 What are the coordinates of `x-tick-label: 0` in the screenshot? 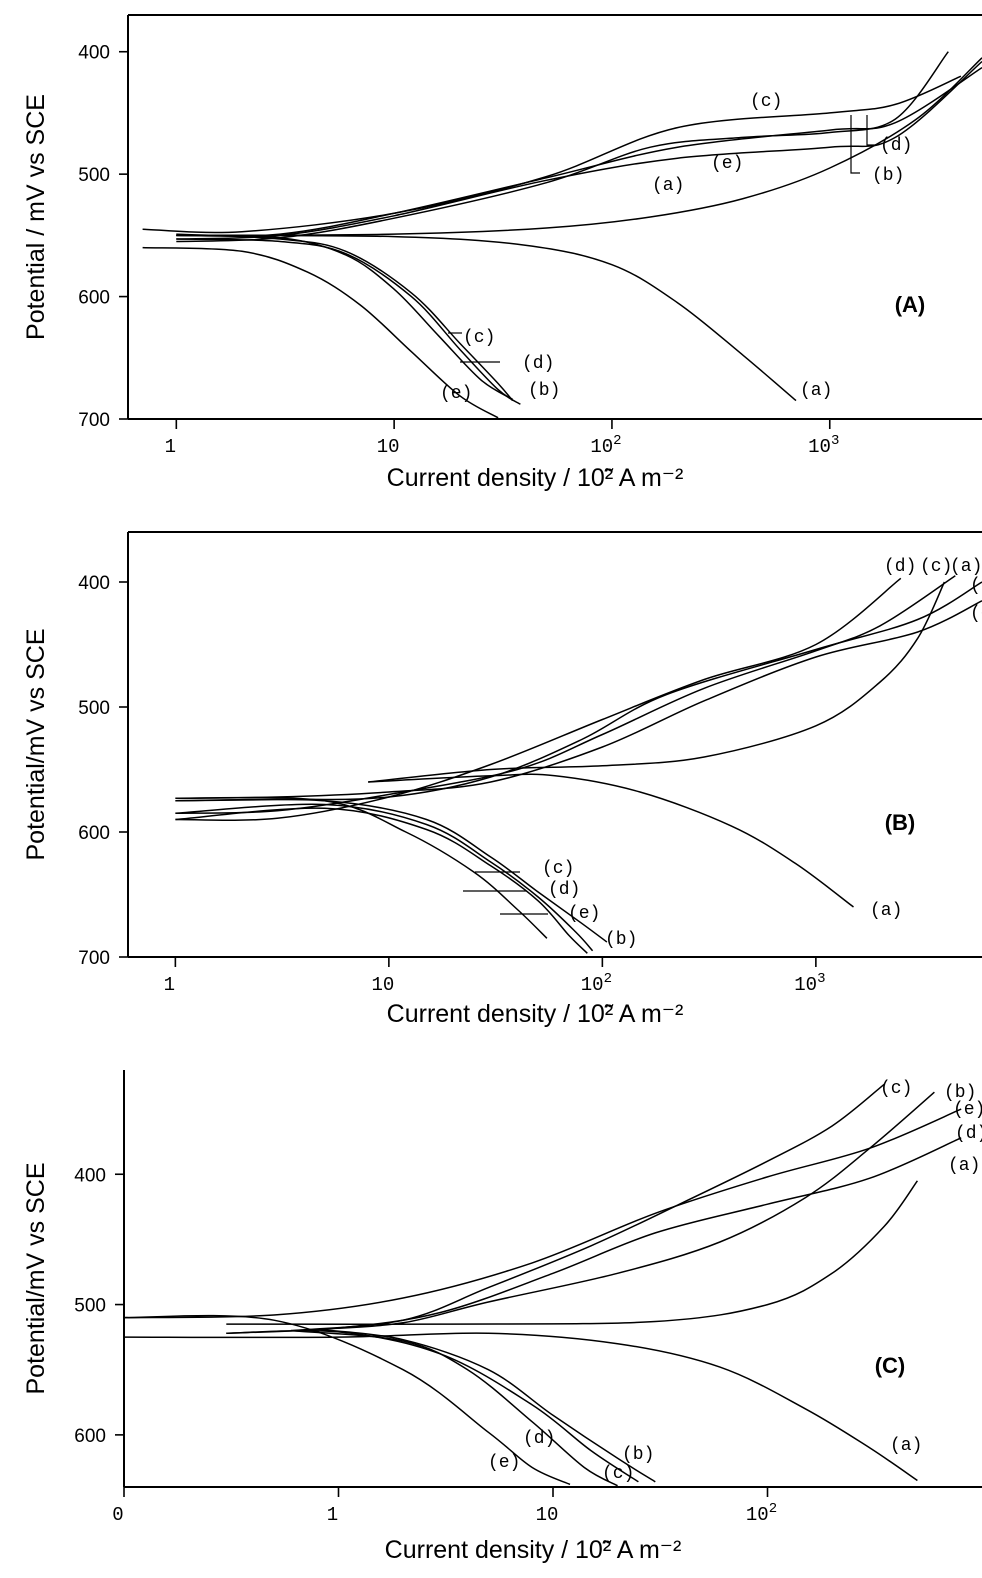 It's located at (117, 1515).